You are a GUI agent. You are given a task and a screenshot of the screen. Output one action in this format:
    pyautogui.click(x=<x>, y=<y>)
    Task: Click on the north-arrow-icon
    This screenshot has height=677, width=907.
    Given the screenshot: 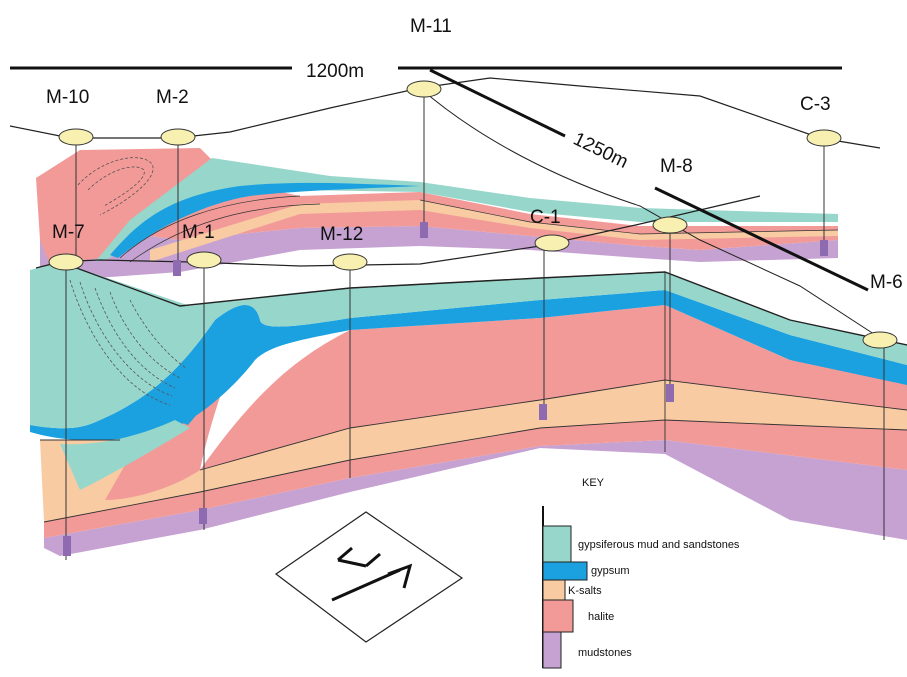 What is the action you would take?
    pyautogui.click(x=369, y=577)
    